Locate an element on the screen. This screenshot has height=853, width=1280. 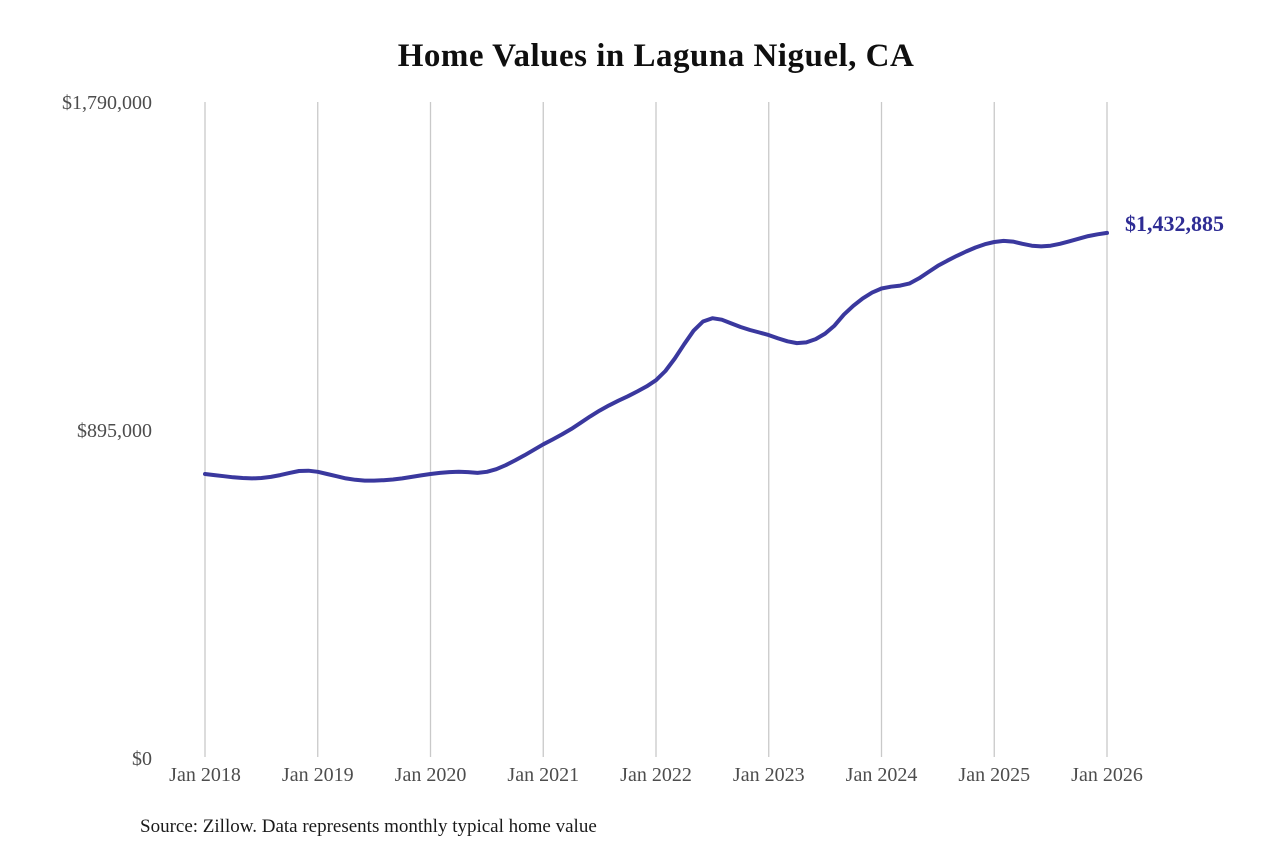
latest-value-label: $1,432,885 is located at coordinates (1174, 223).